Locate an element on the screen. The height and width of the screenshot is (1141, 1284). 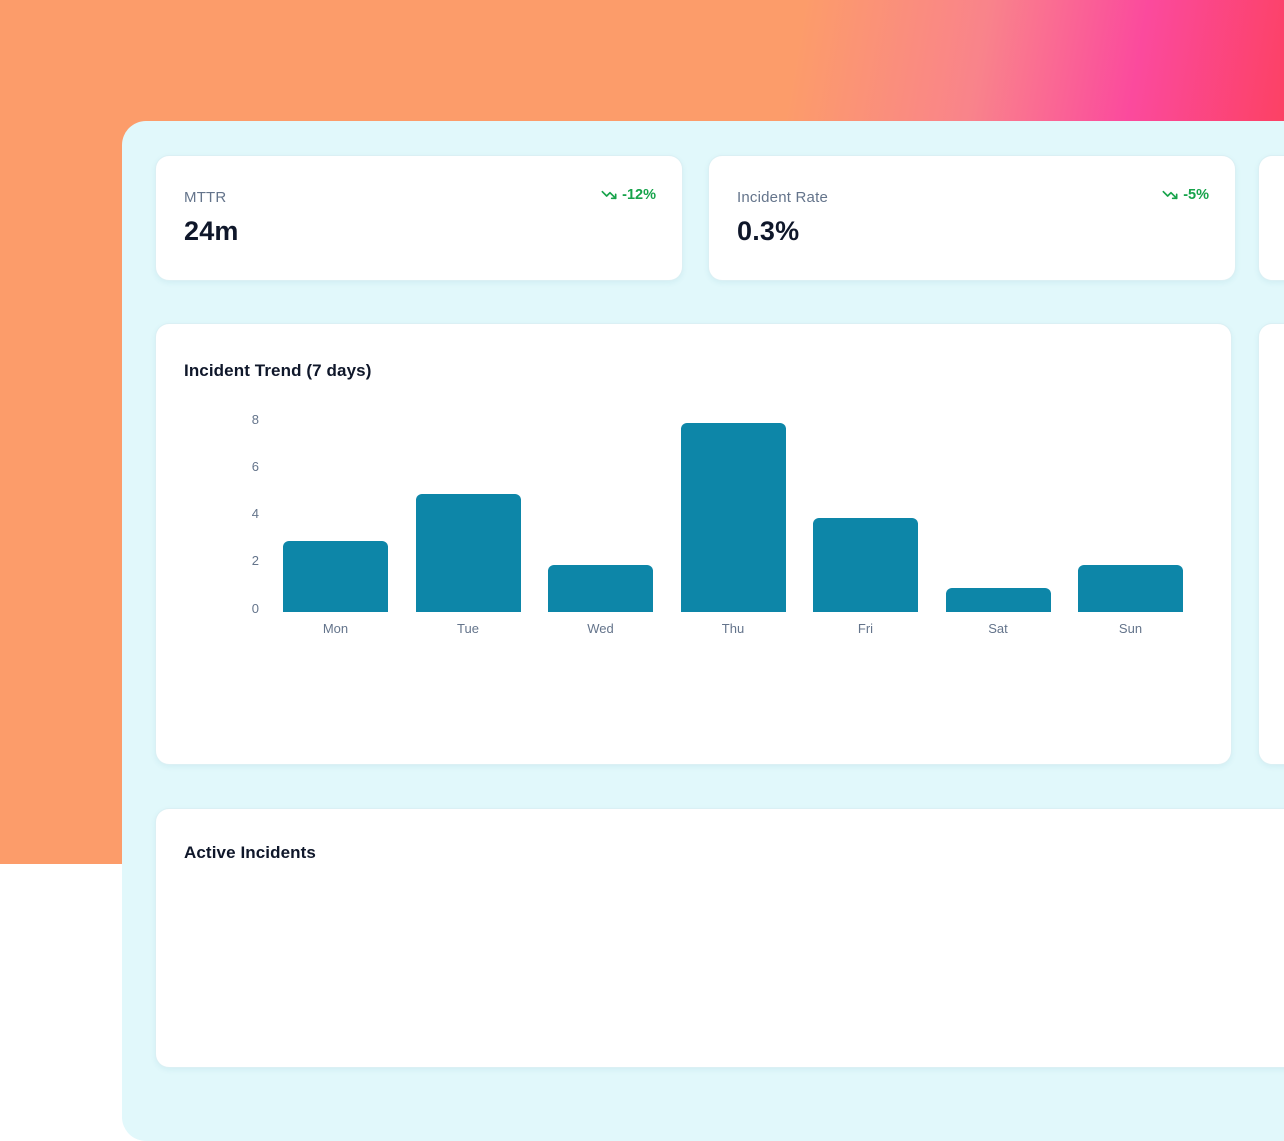
metric-trend: -12% is located at coordinates (628, 195).